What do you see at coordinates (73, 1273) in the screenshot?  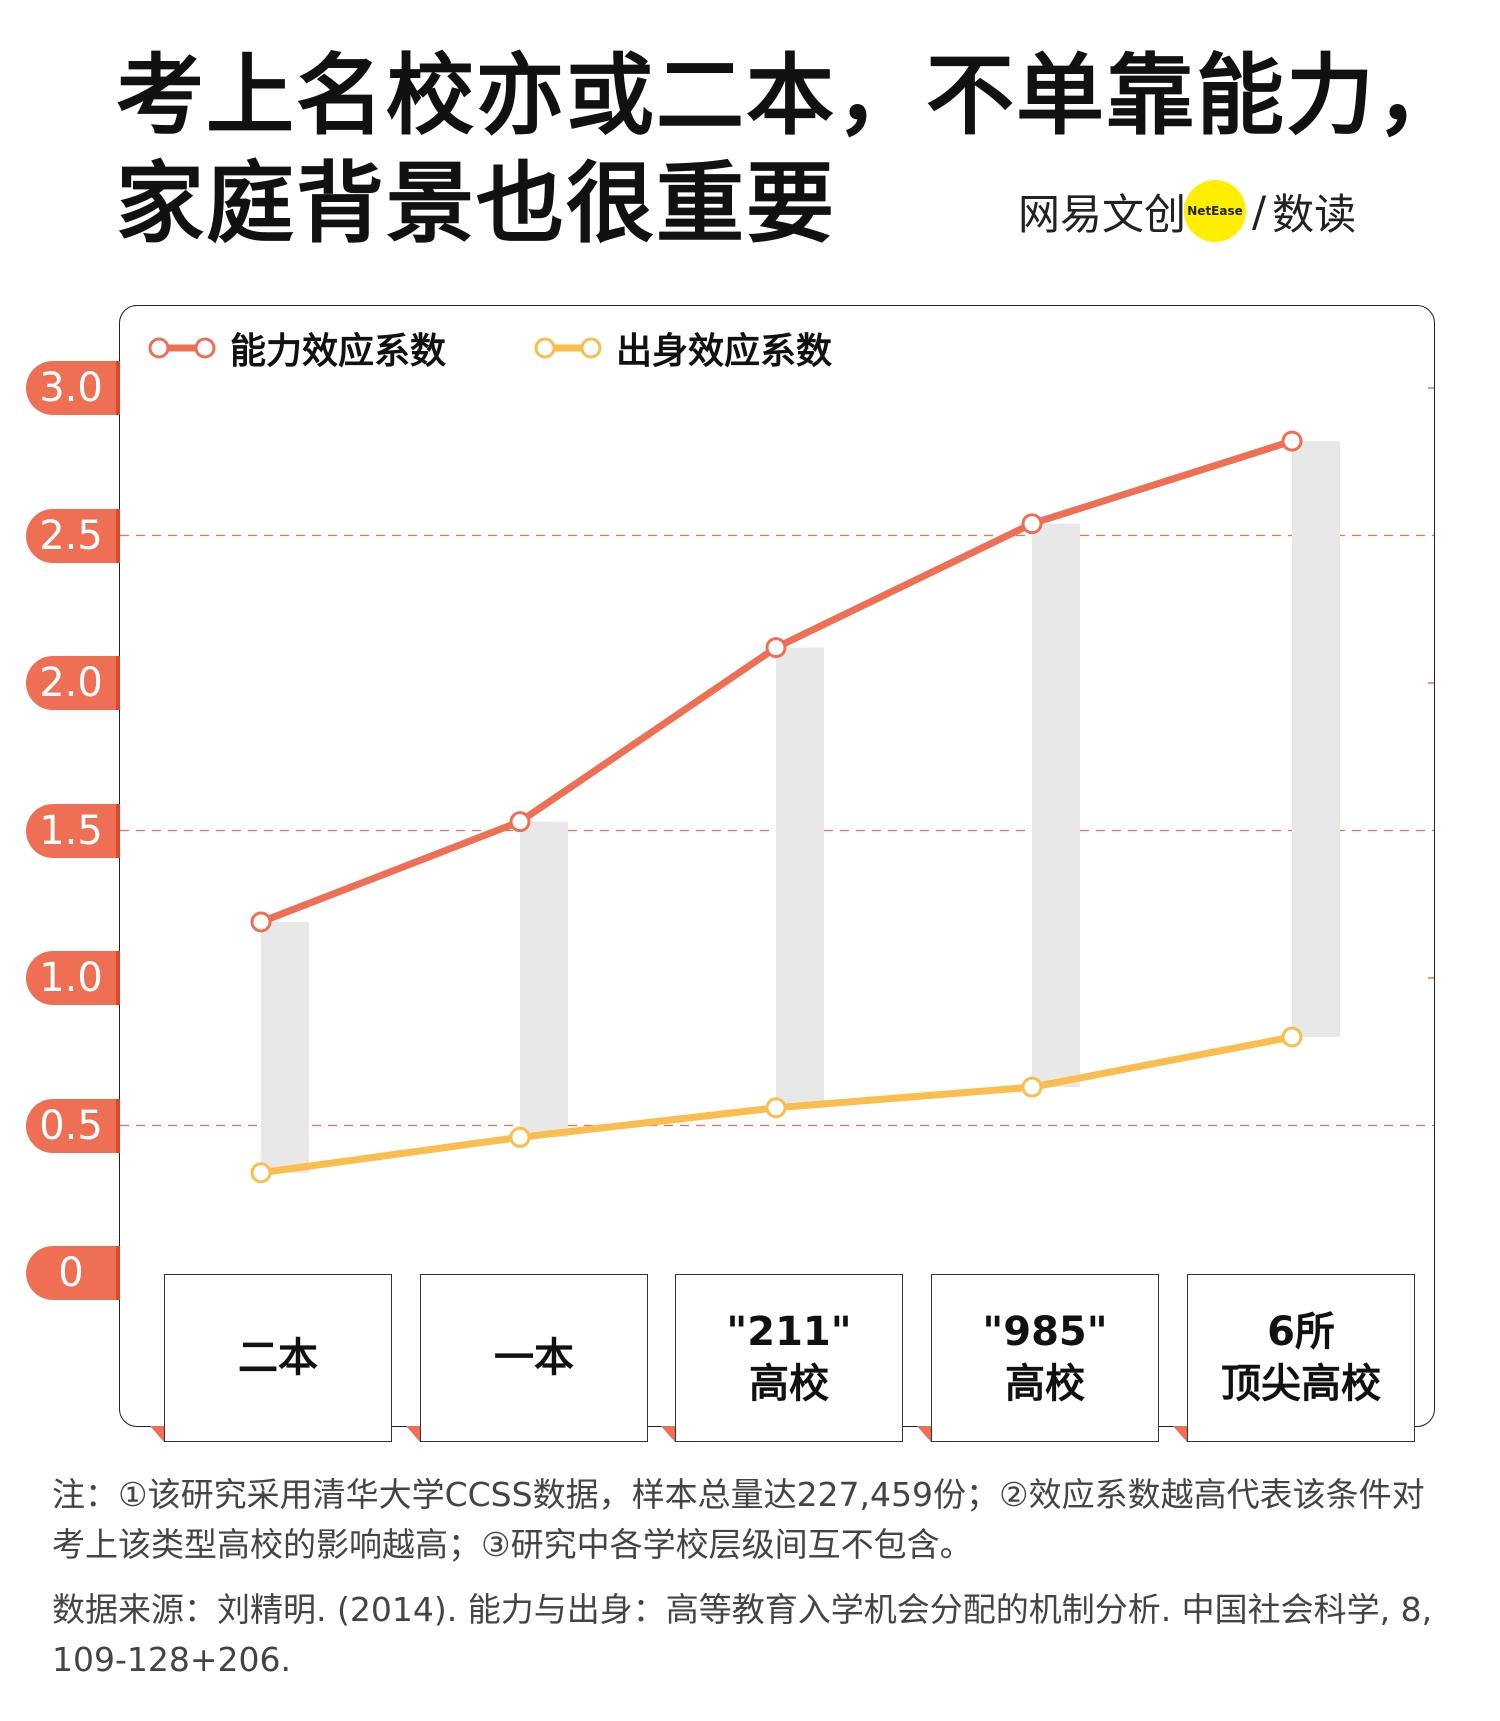 I see `y-tick-label: 0` at bounding box center [73, 1273].